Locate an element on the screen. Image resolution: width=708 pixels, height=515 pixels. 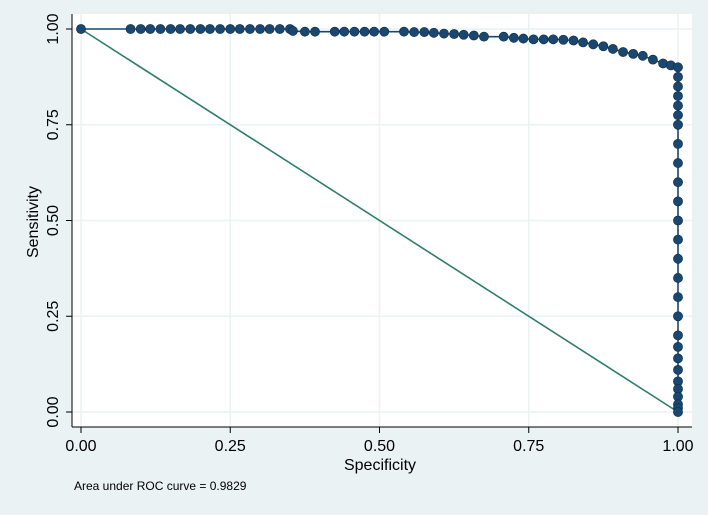
x-axis-title: Specificity is located at coordinates (380, 465).